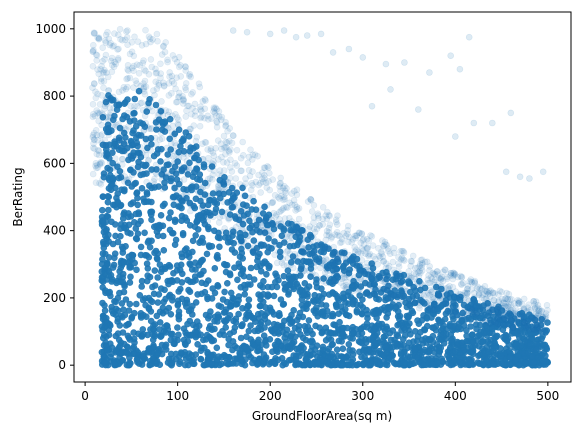 Image resolution: width=586 pixels, height=433 pixels. I want to click on x-tick-label: 0, so click(85, 396).